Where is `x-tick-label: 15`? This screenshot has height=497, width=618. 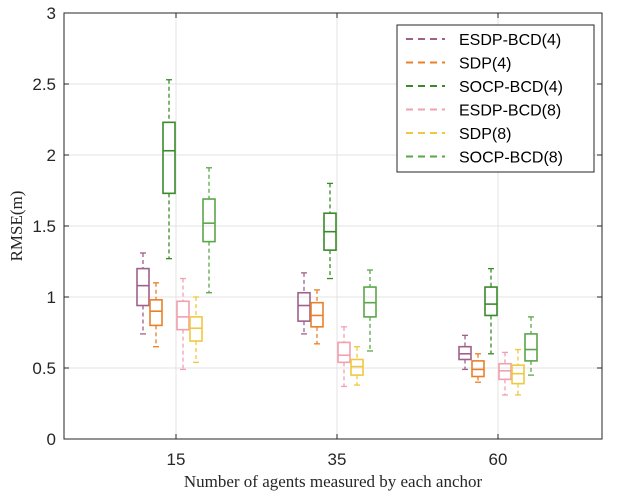 x-tick-label: 15 is located at coordinates (176, 459).